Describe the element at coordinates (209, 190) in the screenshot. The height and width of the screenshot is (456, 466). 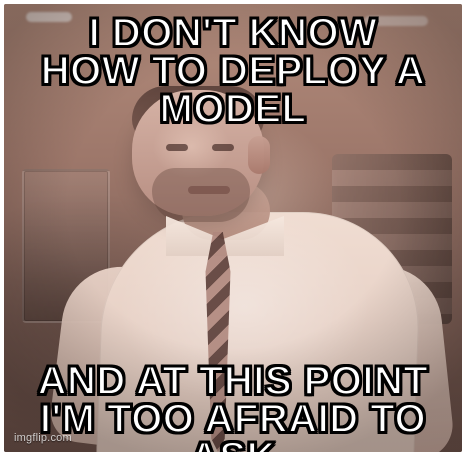
I see `mouth` at that location.